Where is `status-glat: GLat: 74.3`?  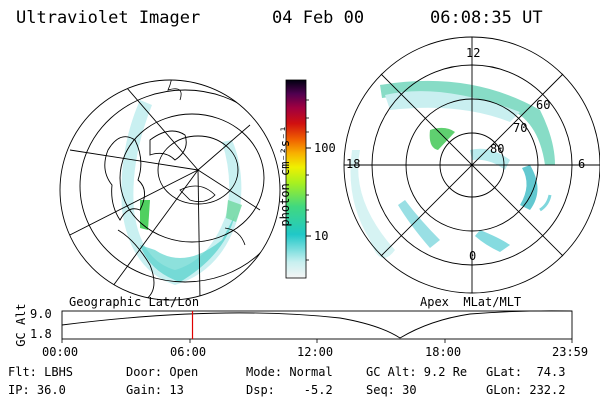 status-glat: GLat: 74.3 is located at coordinates (526, 372).